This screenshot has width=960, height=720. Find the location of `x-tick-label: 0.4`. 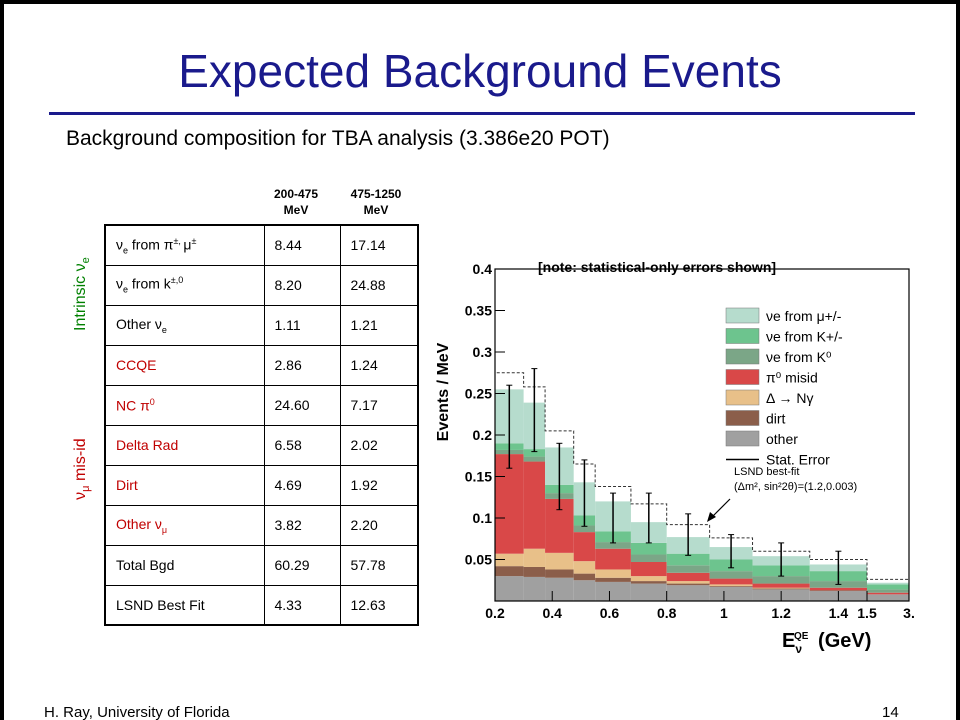

x-tick-label: 0.4 is located at coordinates (552, 613).